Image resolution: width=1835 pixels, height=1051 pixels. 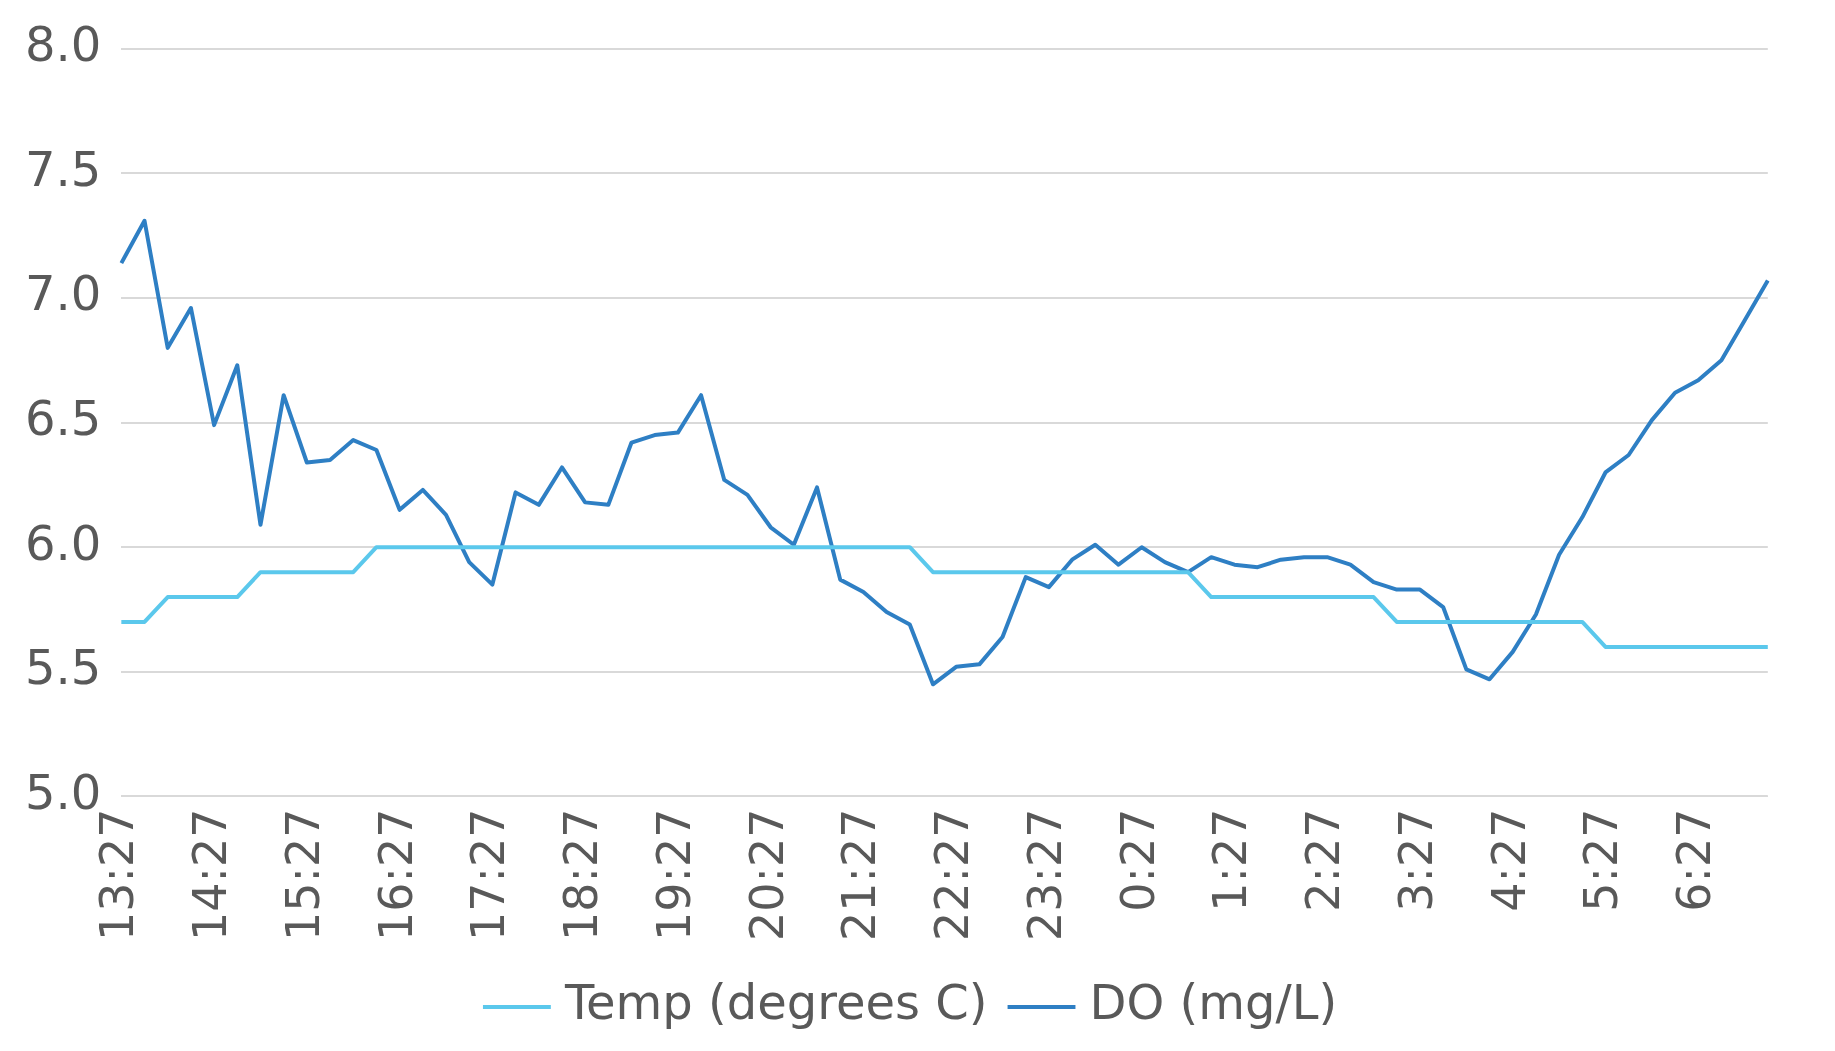 What do you see at coordinates (1230, 860) in the screenshot?
I see `x-tick-label: 1:27` at bounding box center [1230, 860].